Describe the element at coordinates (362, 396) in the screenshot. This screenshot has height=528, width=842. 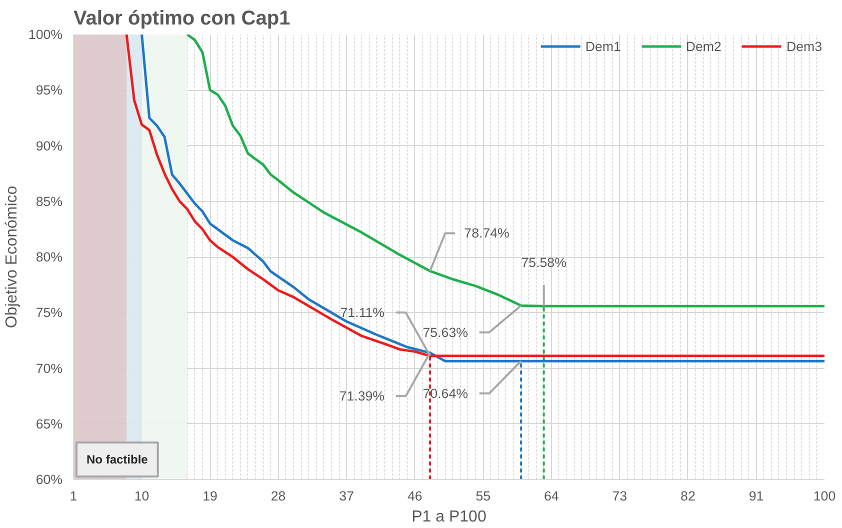
I see `annotation: 71.39%` at that location.